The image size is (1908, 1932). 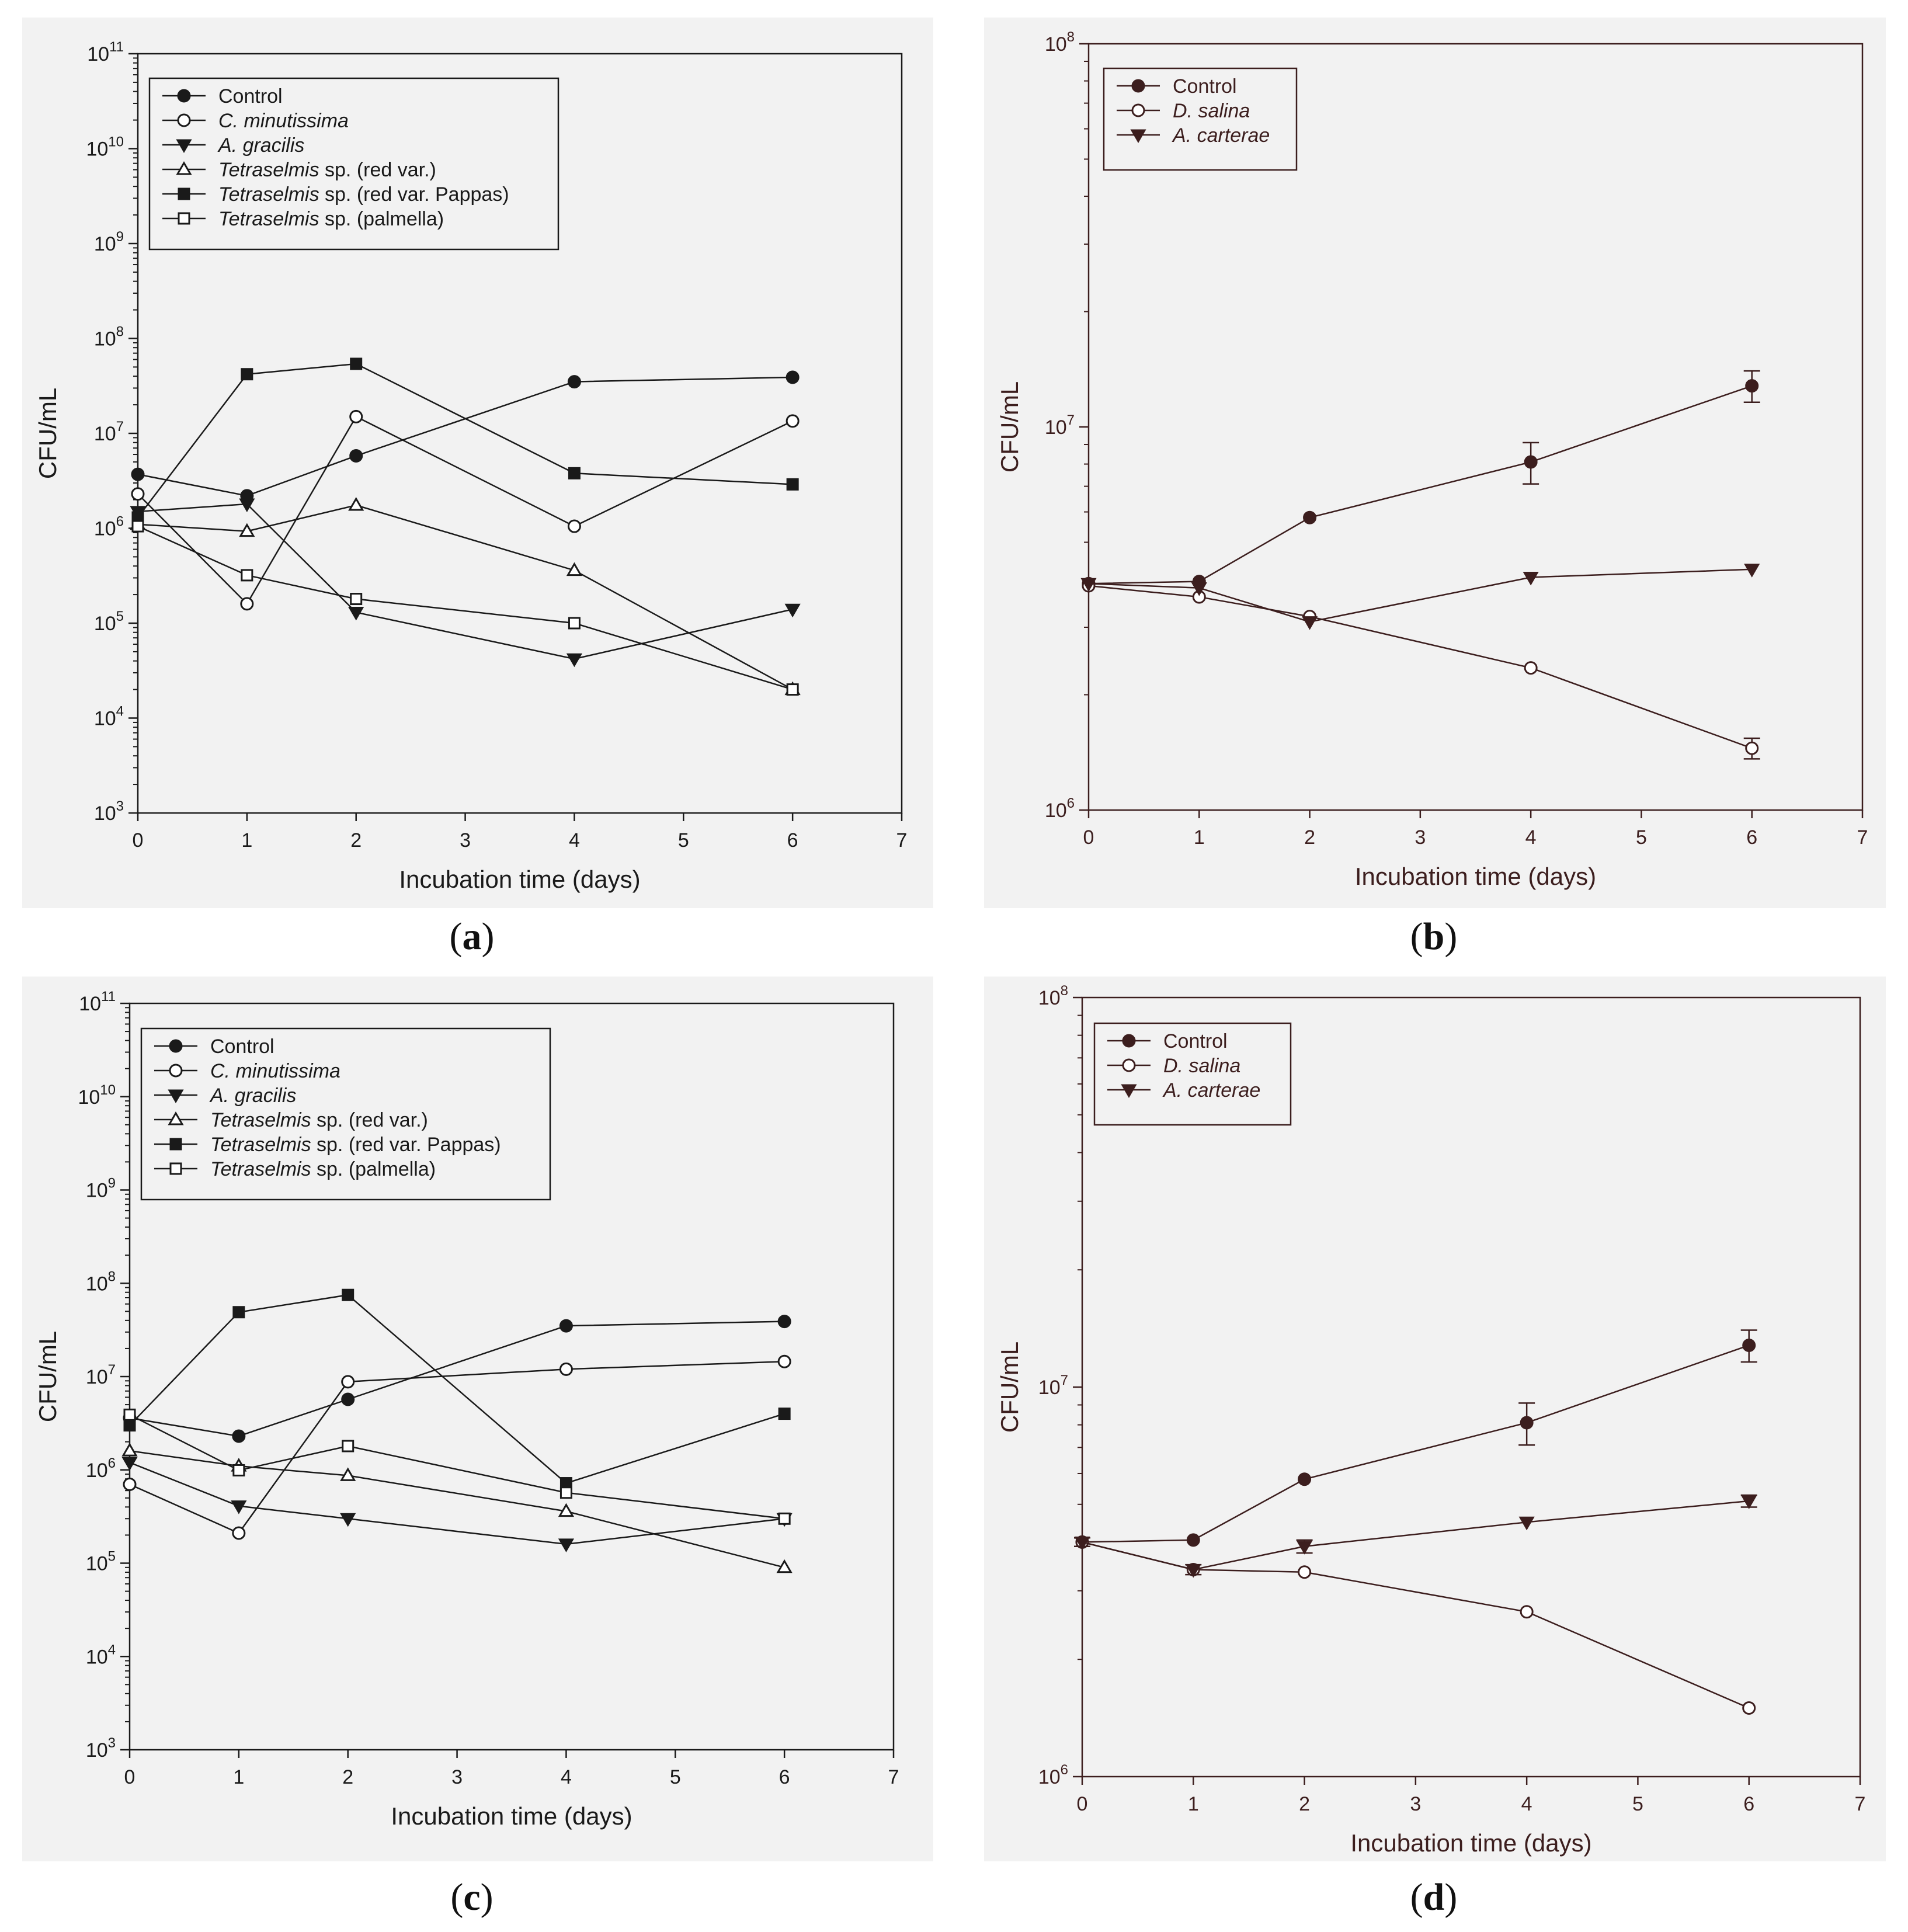 I want to click on legend-label: A. carterae, so click(x=1221, y=135).